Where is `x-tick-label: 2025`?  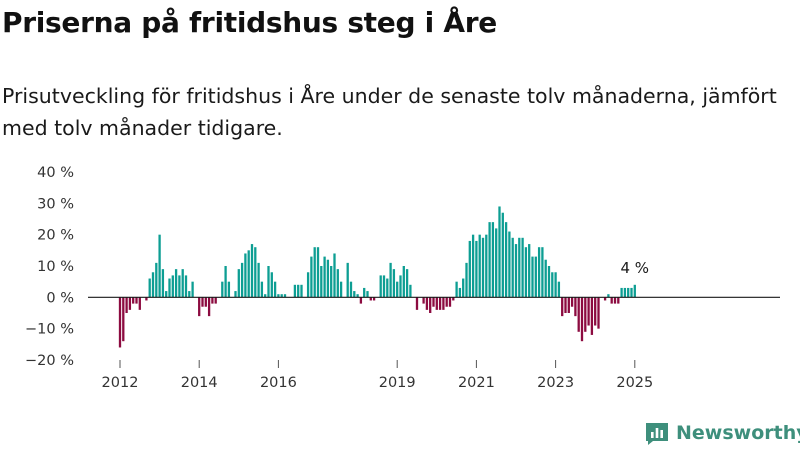
x-tick-label: 2025 is located at coordinates (634, 383).